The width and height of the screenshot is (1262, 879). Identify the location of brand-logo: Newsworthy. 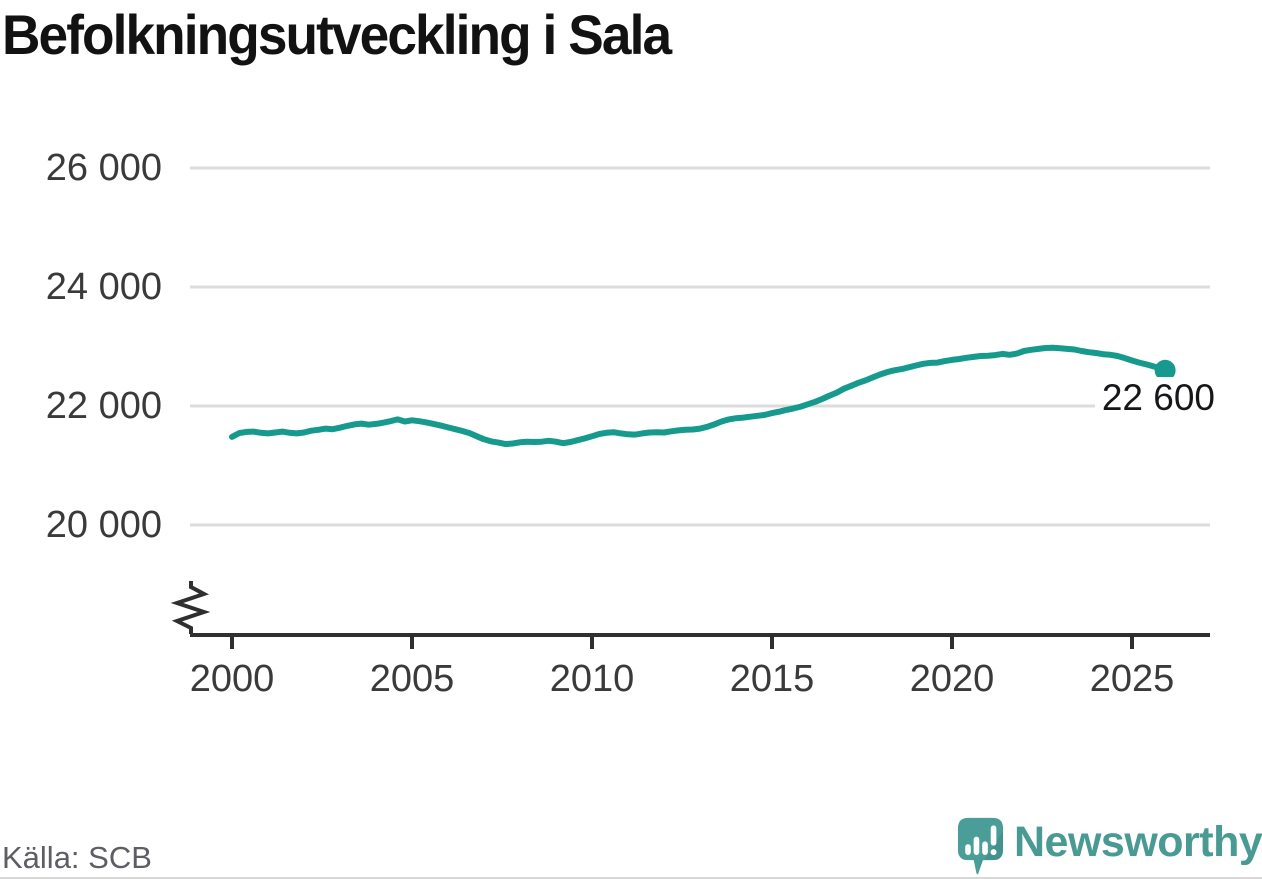
(1109, 846).